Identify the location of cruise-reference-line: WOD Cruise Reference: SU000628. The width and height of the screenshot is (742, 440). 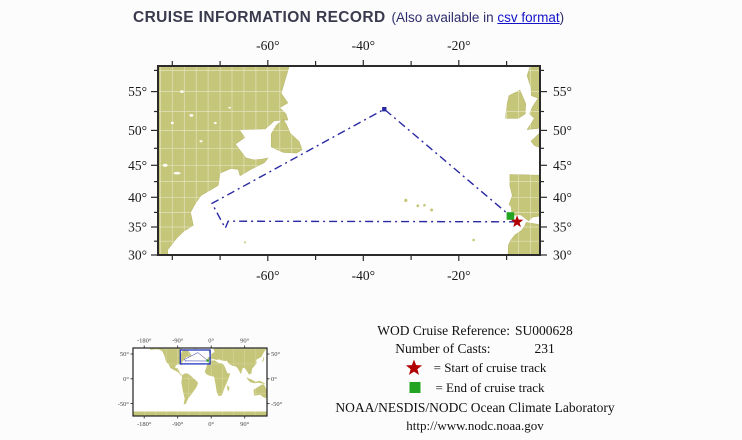
(475, 330).